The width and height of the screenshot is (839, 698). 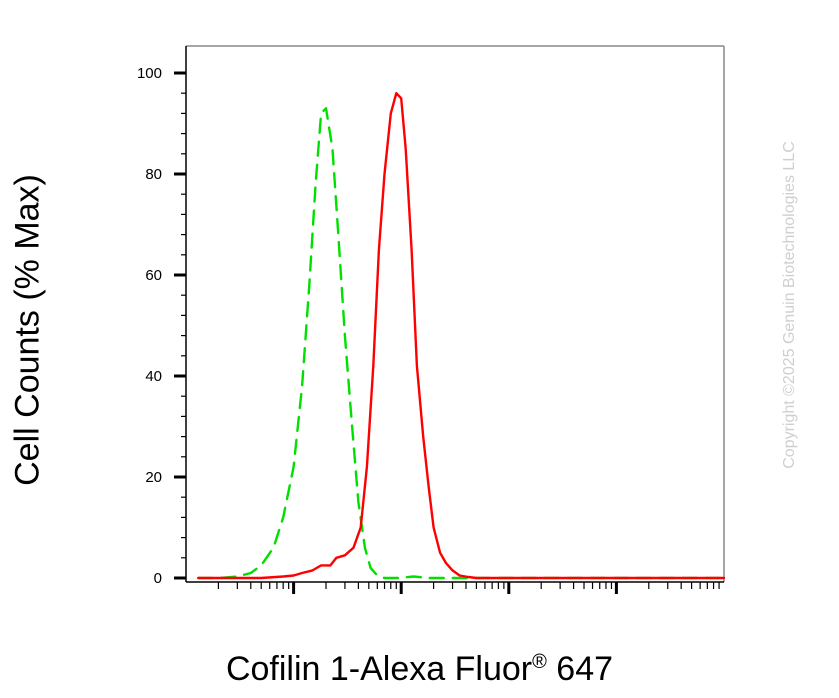 What do you see at coordinates (379, 669) in the screenshot?
I see `x-axis-title-main: Cofilin 1-Alexa Fluor` at bounding box center [379, 669].